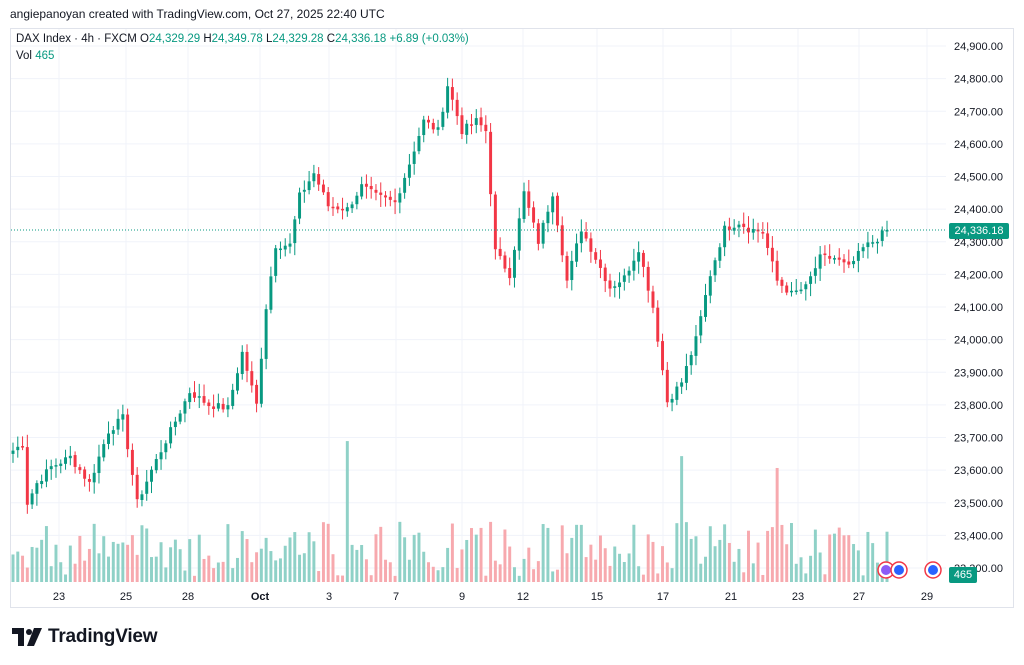  What do you see at coordinates (462, 597) in the screenshot?
I see `x-tick-label: 9` at bounding box center [462, 597].